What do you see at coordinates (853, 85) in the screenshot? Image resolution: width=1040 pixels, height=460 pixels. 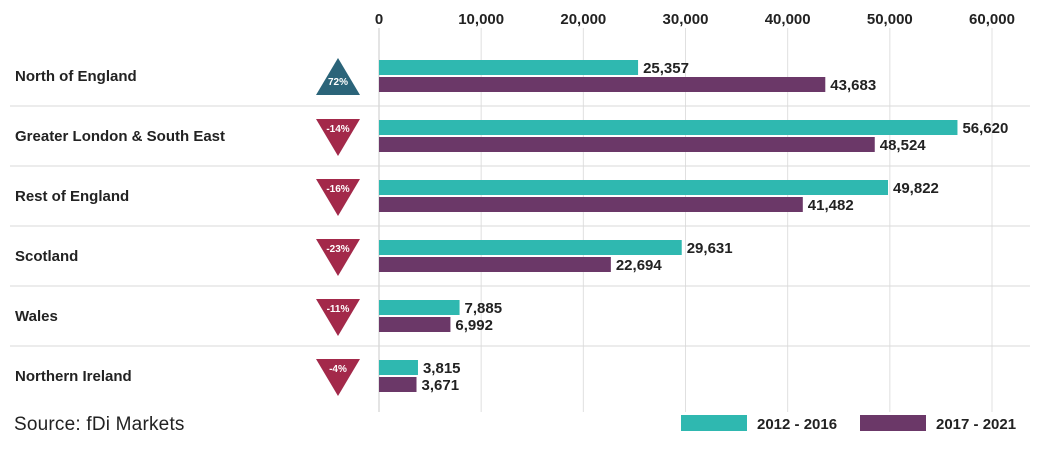 I see `bar-value-label: 43,683` at bounding box center [853, 85].